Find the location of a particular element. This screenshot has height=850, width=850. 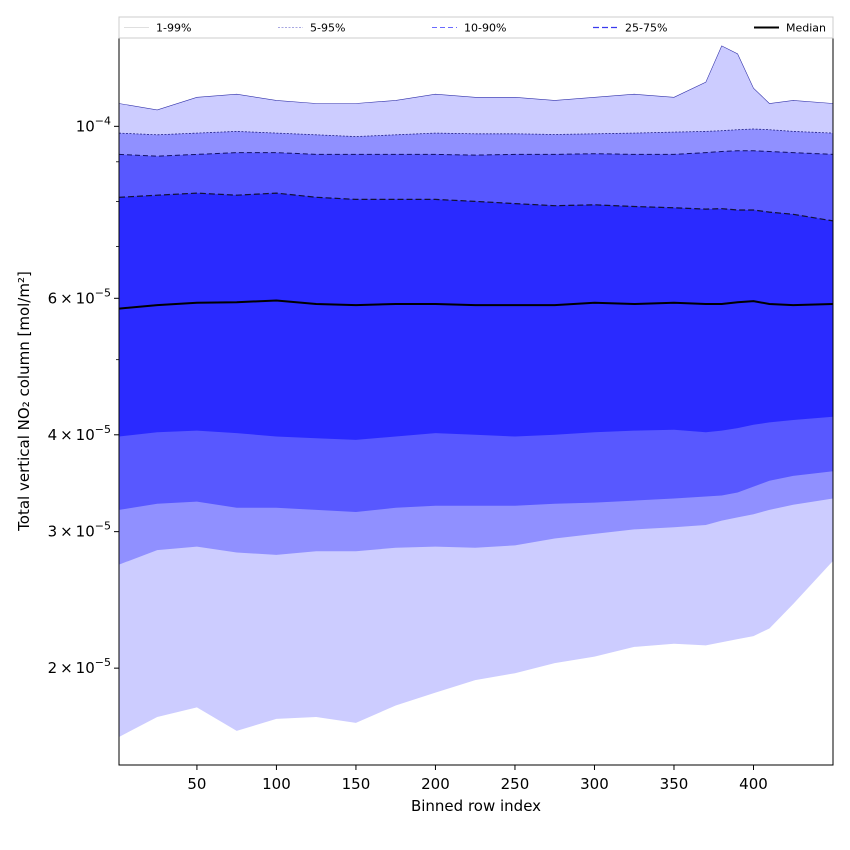

x-tick-label-100: 100 is located at coordinates (276, 784).